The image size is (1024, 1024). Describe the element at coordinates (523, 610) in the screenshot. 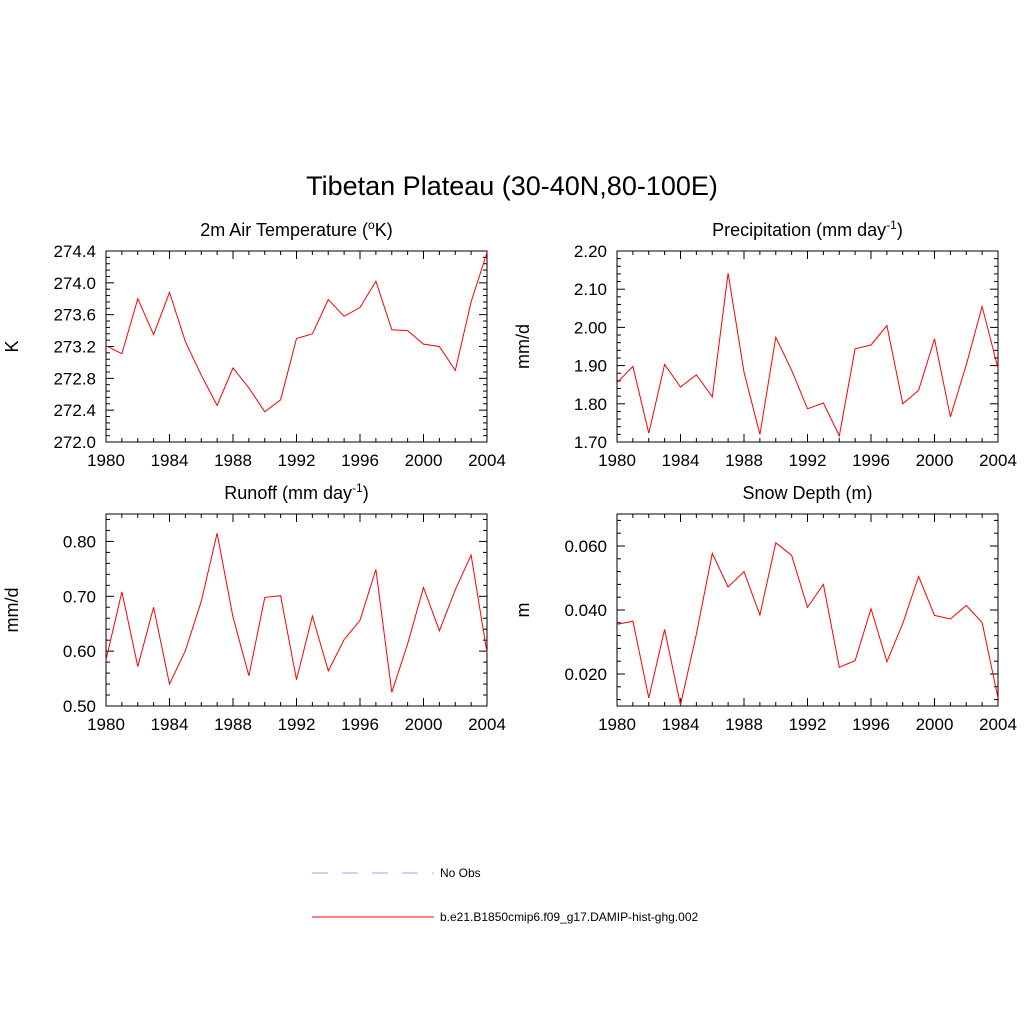

I see `y-axis-label: m` at that location.